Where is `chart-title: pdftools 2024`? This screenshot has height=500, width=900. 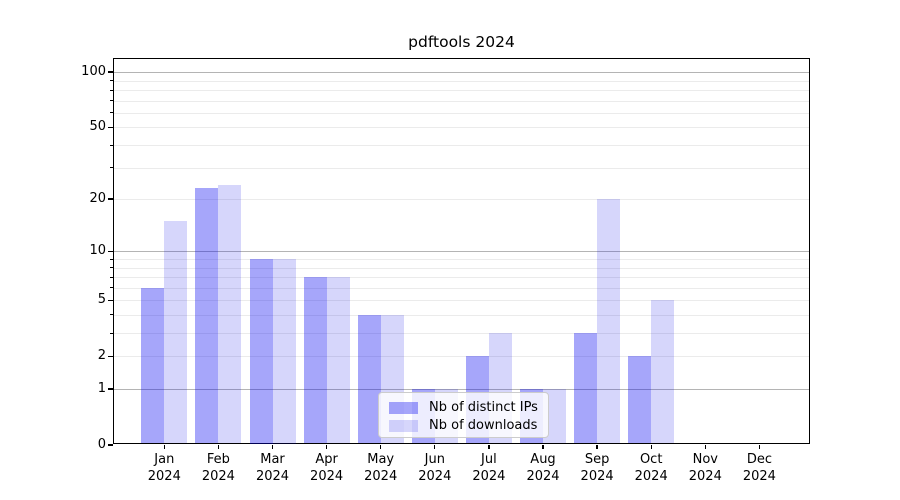 chart-title: pdftools 2024 is located at coordinates (461, 42).